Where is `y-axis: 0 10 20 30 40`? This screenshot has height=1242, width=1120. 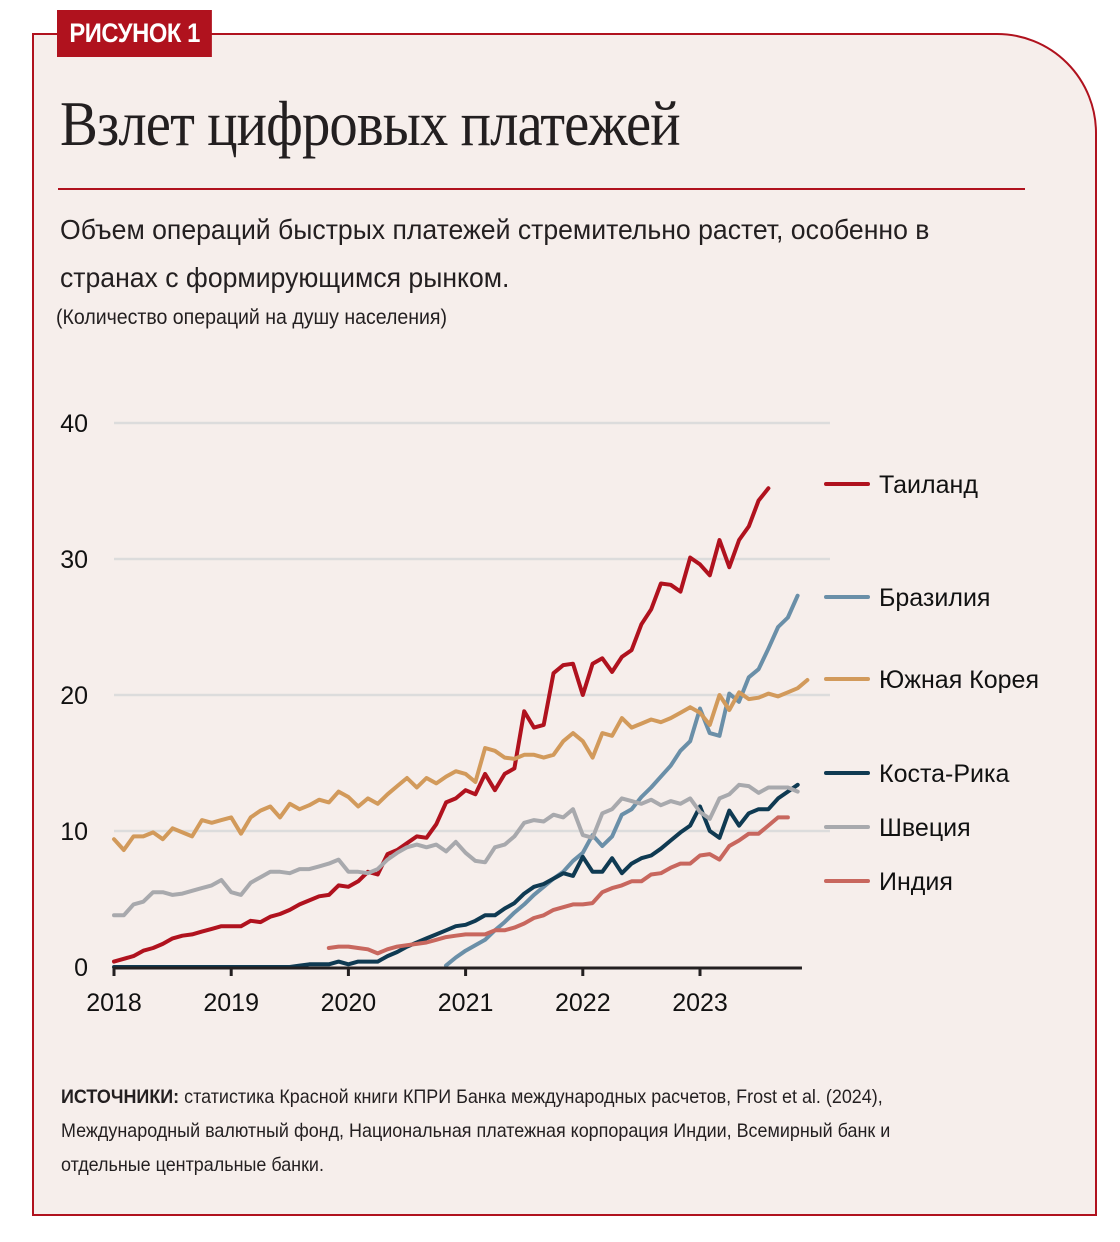
y-axis: 0 10 20 30 40 is located at coordinates (74, 696).